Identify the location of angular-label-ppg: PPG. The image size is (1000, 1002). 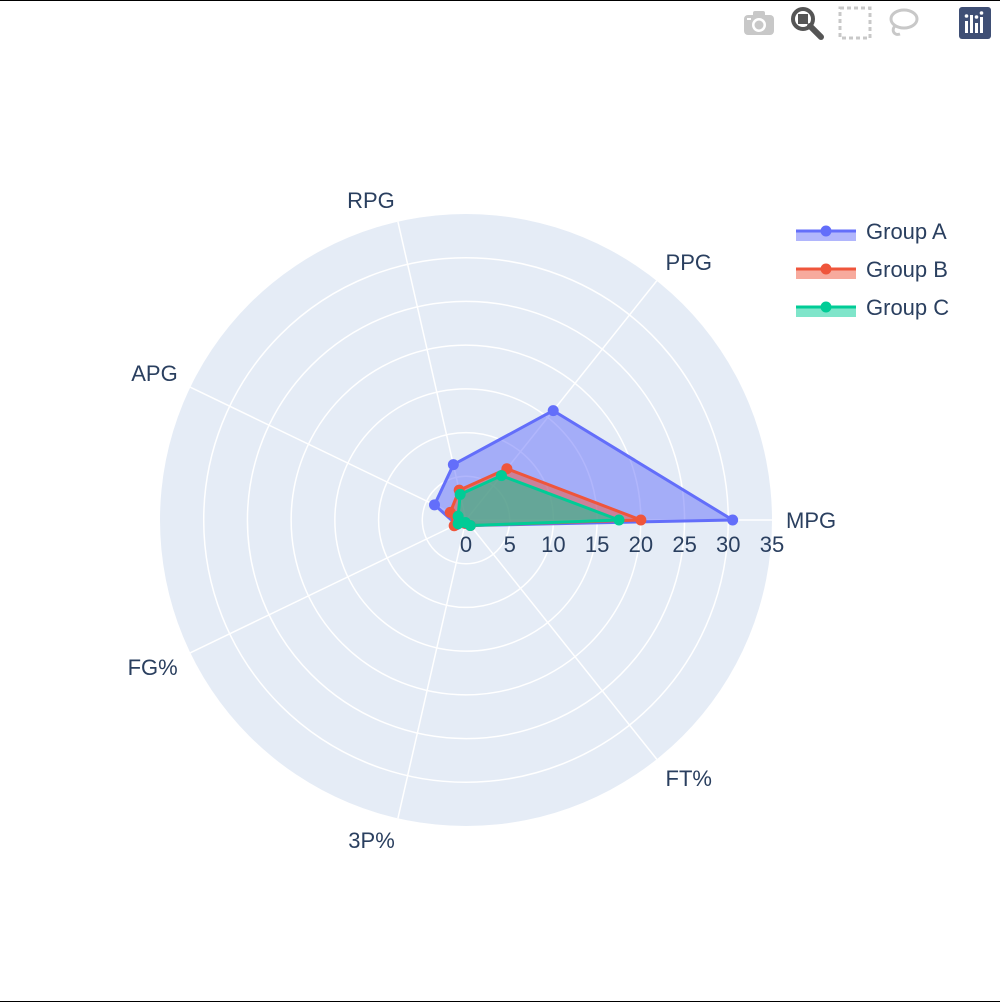
(689, 262).